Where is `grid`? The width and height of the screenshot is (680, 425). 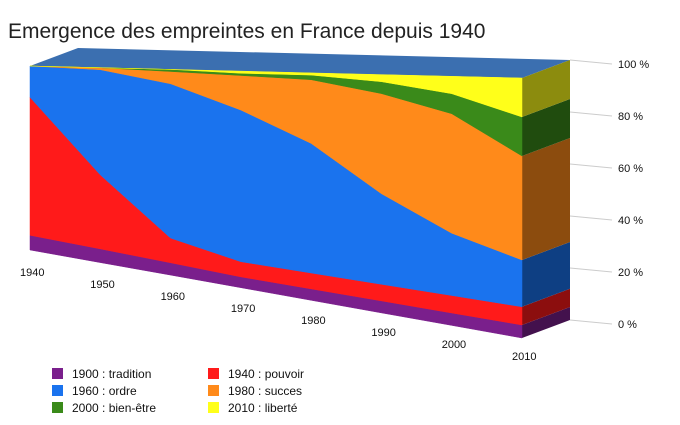
grid is located at coordinates (591, 192).